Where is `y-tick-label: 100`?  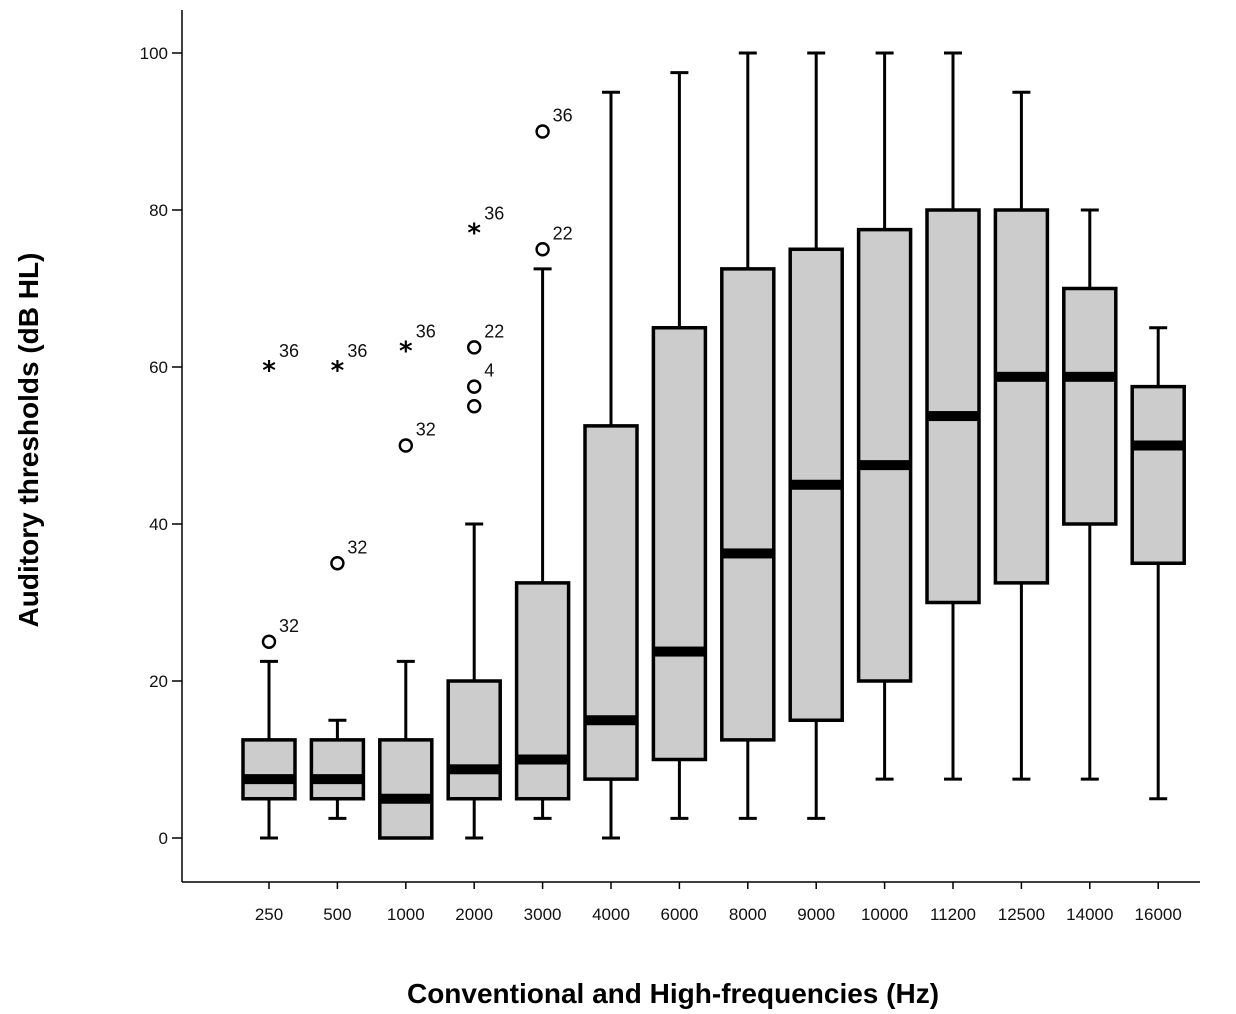 y-tick-label: 100 is located at coordinates (154, 53).